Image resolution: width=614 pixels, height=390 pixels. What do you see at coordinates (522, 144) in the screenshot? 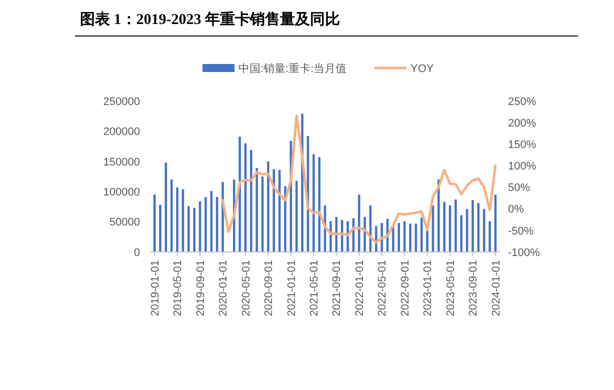
I see `y2-tick-label: 150%` at bounding box center [522, 144].